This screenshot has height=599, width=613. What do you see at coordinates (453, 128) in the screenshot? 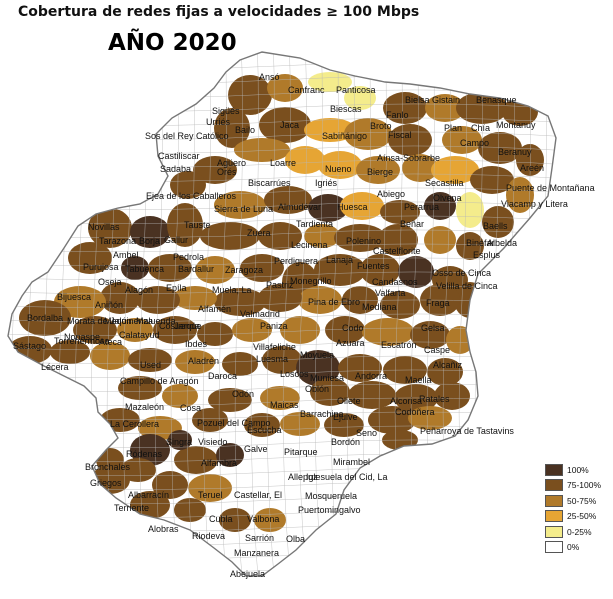
I see `place-label: Plan` at bounding box center [453, 128].